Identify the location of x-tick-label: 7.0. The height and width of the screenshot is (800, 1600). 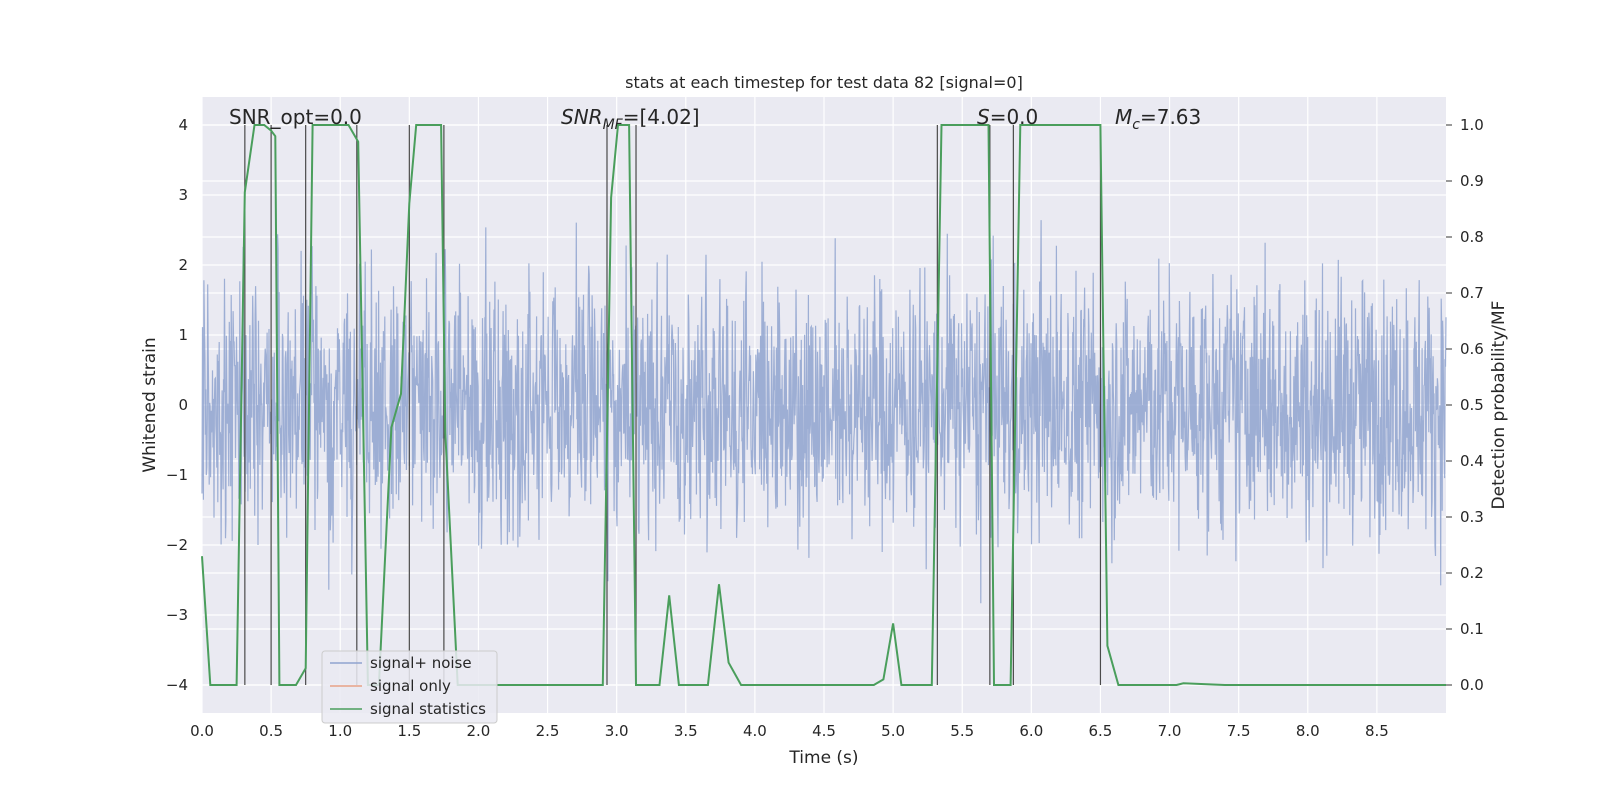
(1170, 731).